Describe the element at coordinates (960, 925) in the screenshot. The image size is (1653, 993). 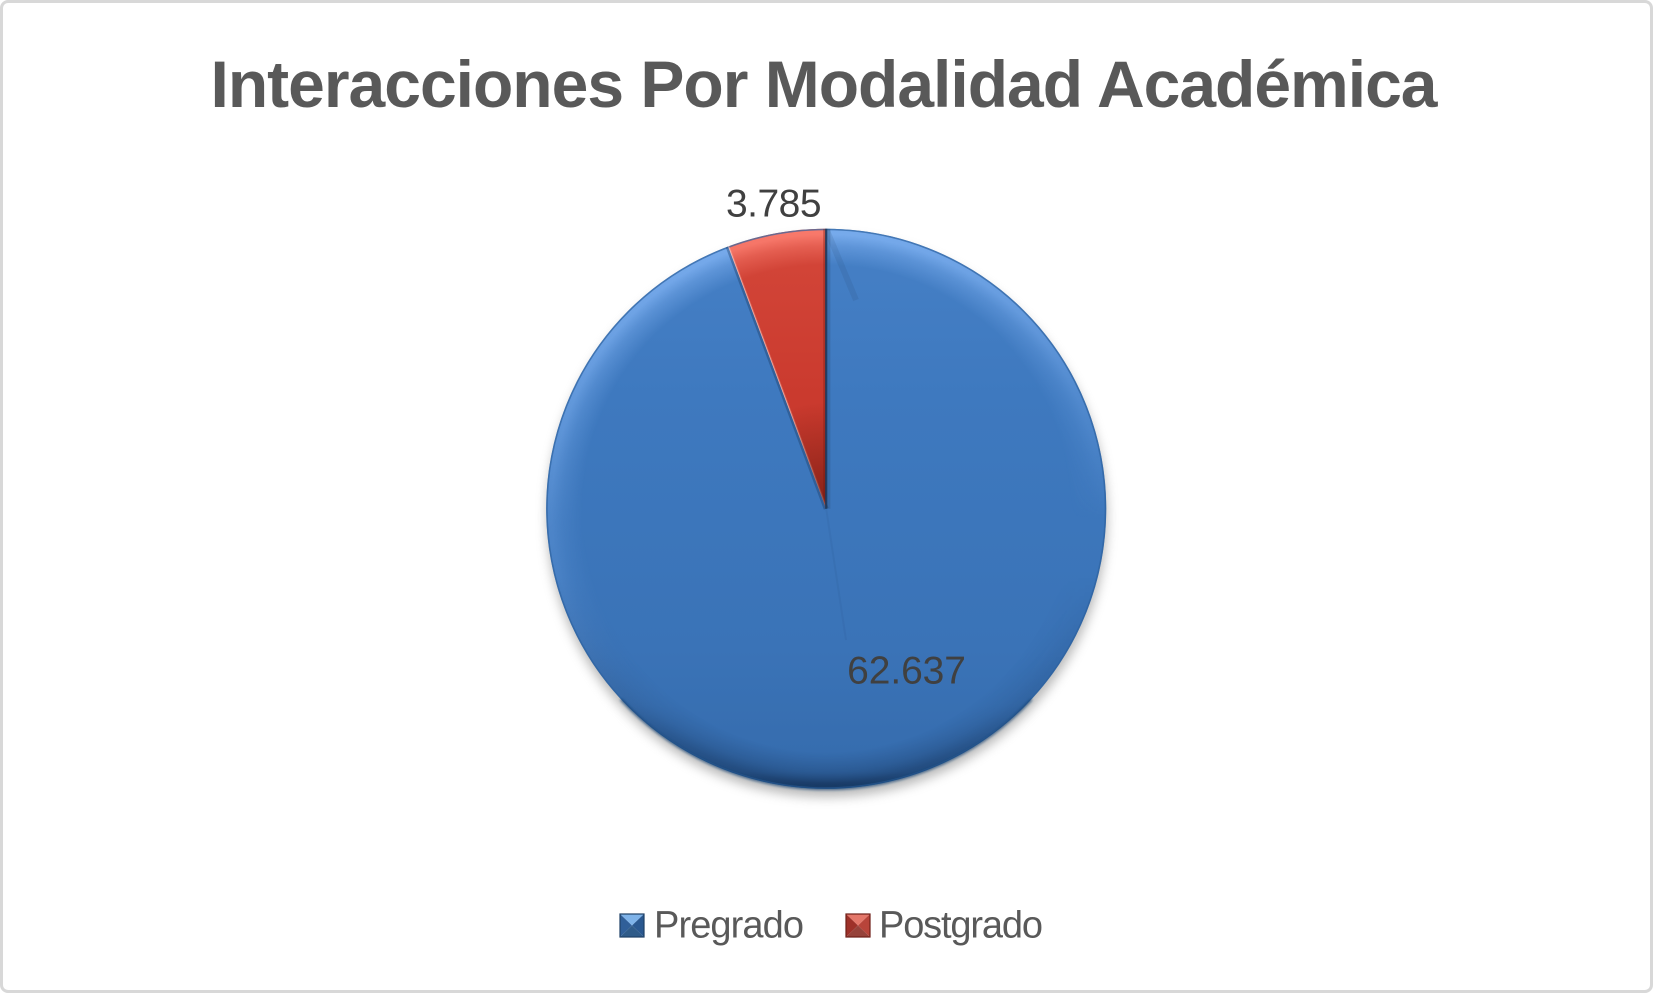
I see `svg-text: Postgrado` at that location.